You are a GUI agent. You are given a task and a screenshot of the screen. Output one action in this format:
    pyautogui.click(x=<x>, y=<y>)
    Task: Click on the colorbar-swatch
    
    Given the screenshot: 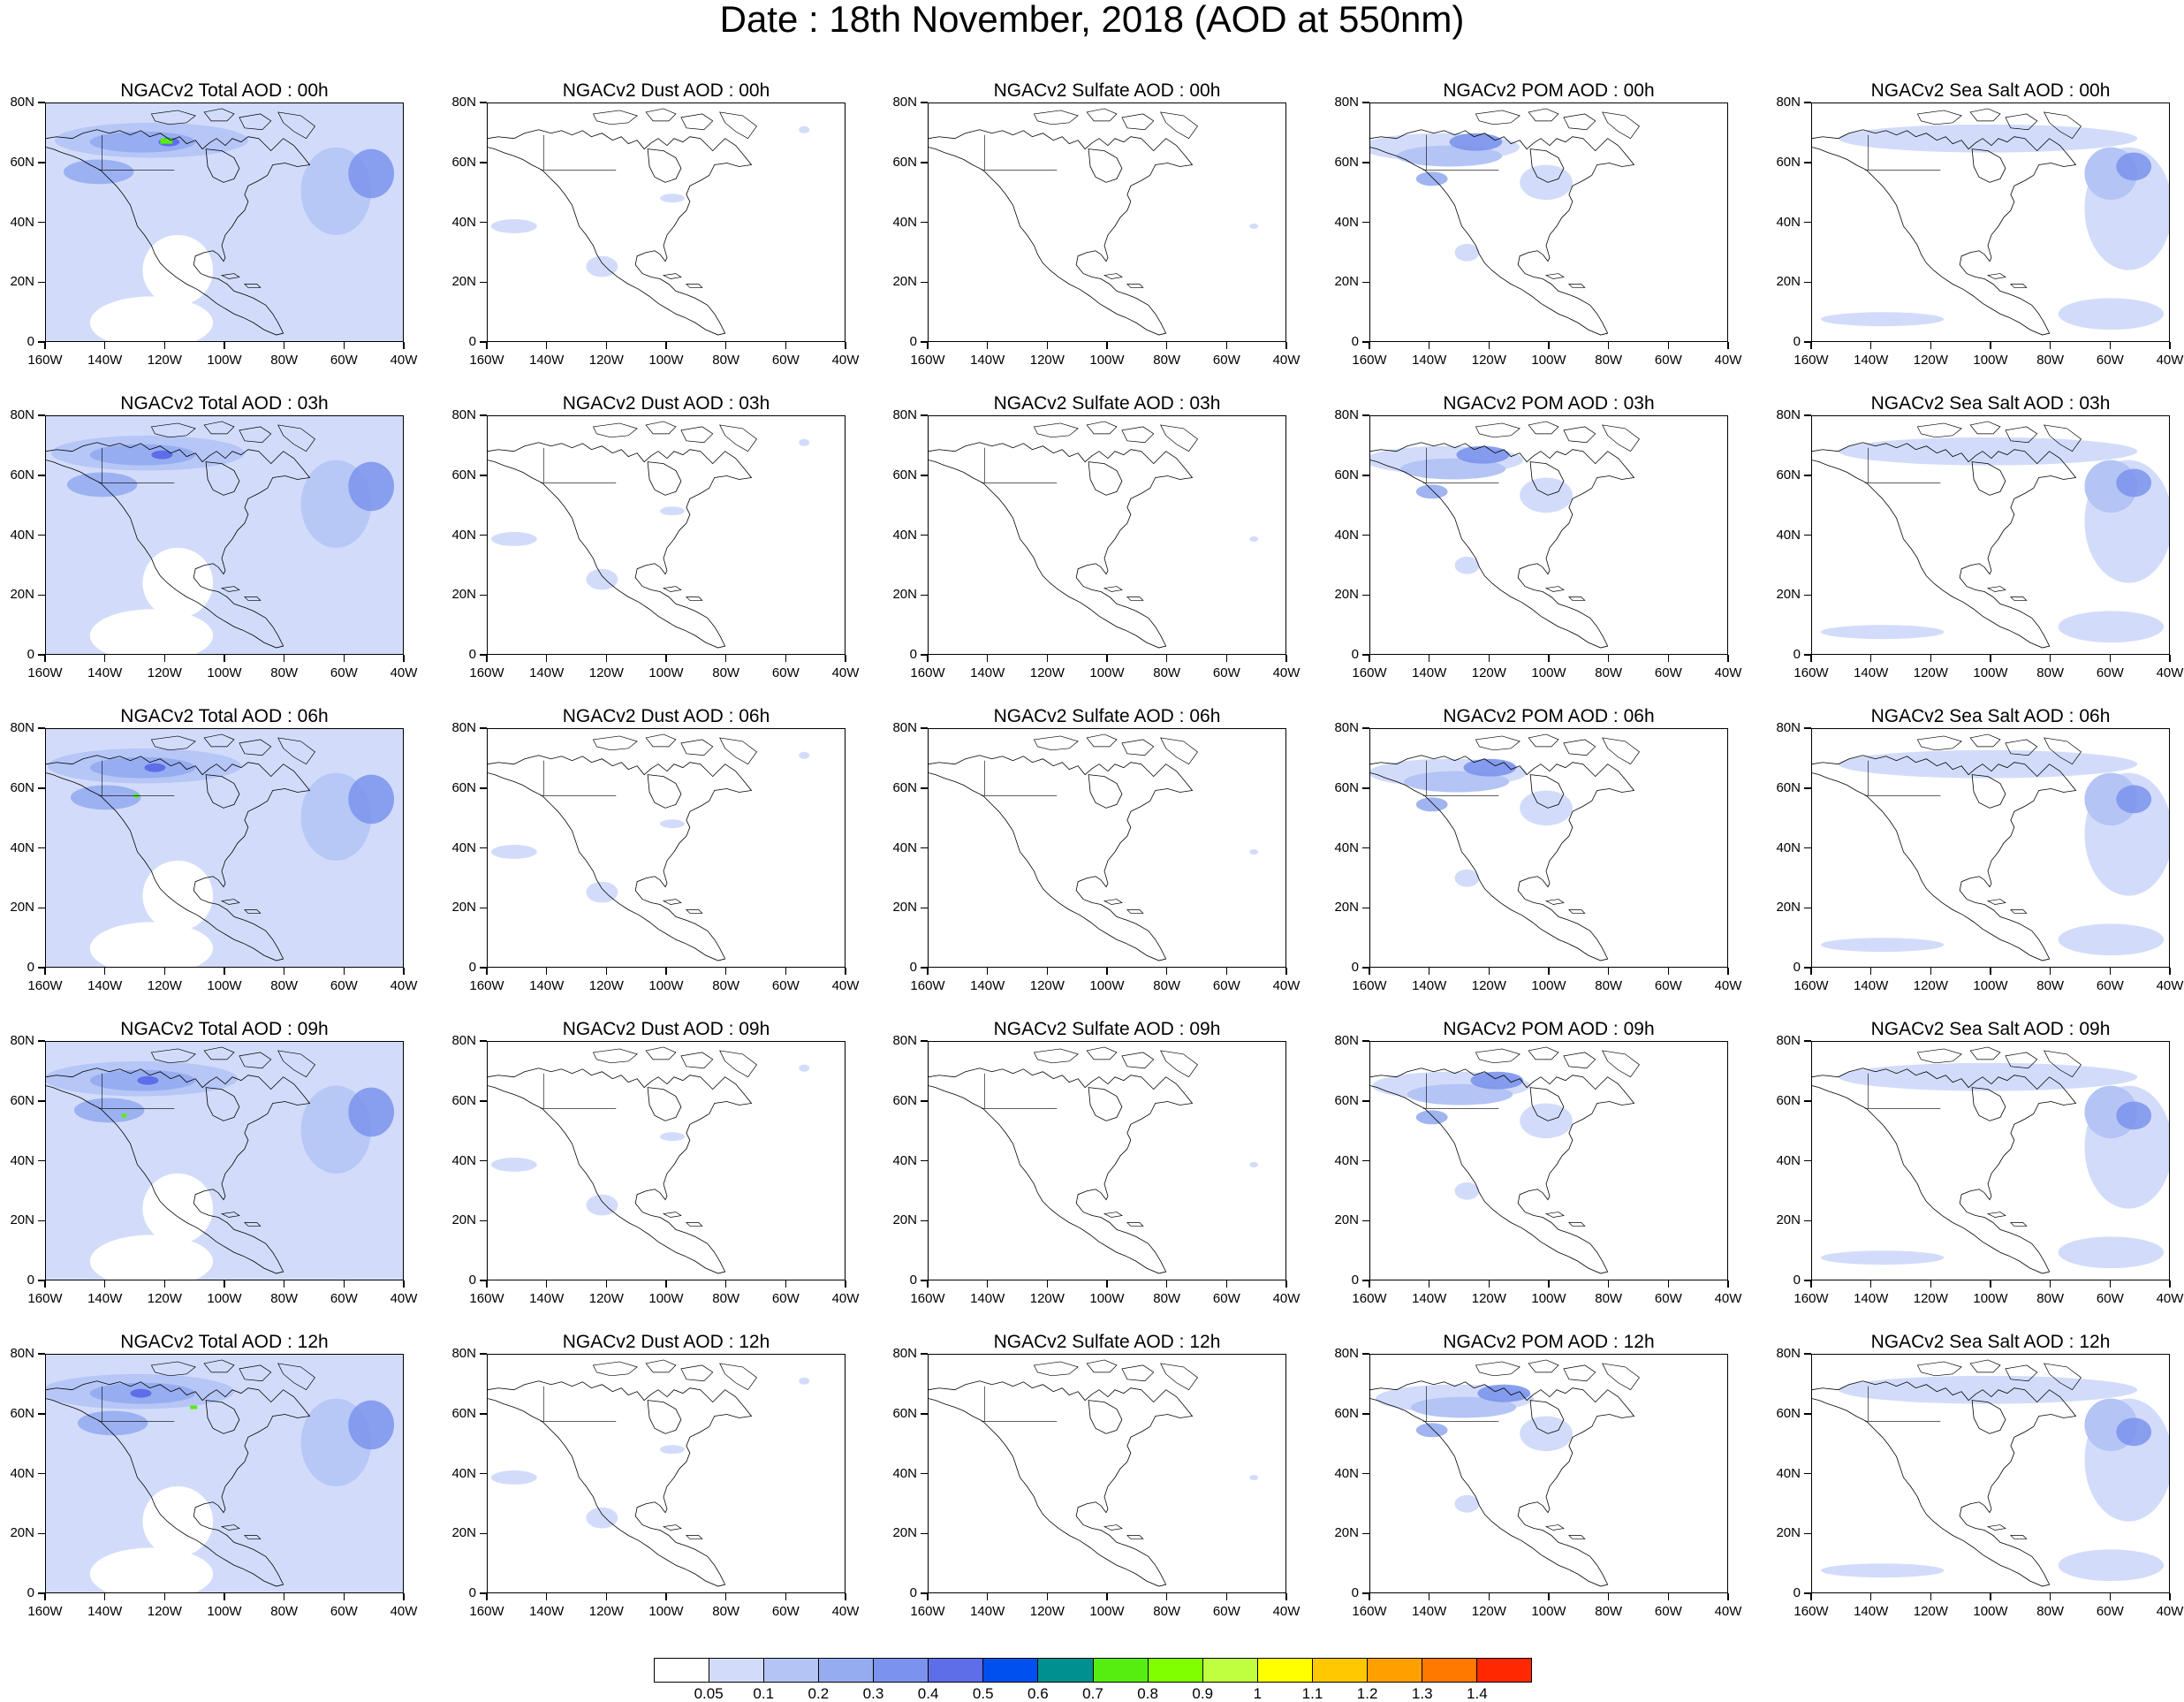 What is the action you would take?
    pyautogui.click(x=682, y=1670)
    